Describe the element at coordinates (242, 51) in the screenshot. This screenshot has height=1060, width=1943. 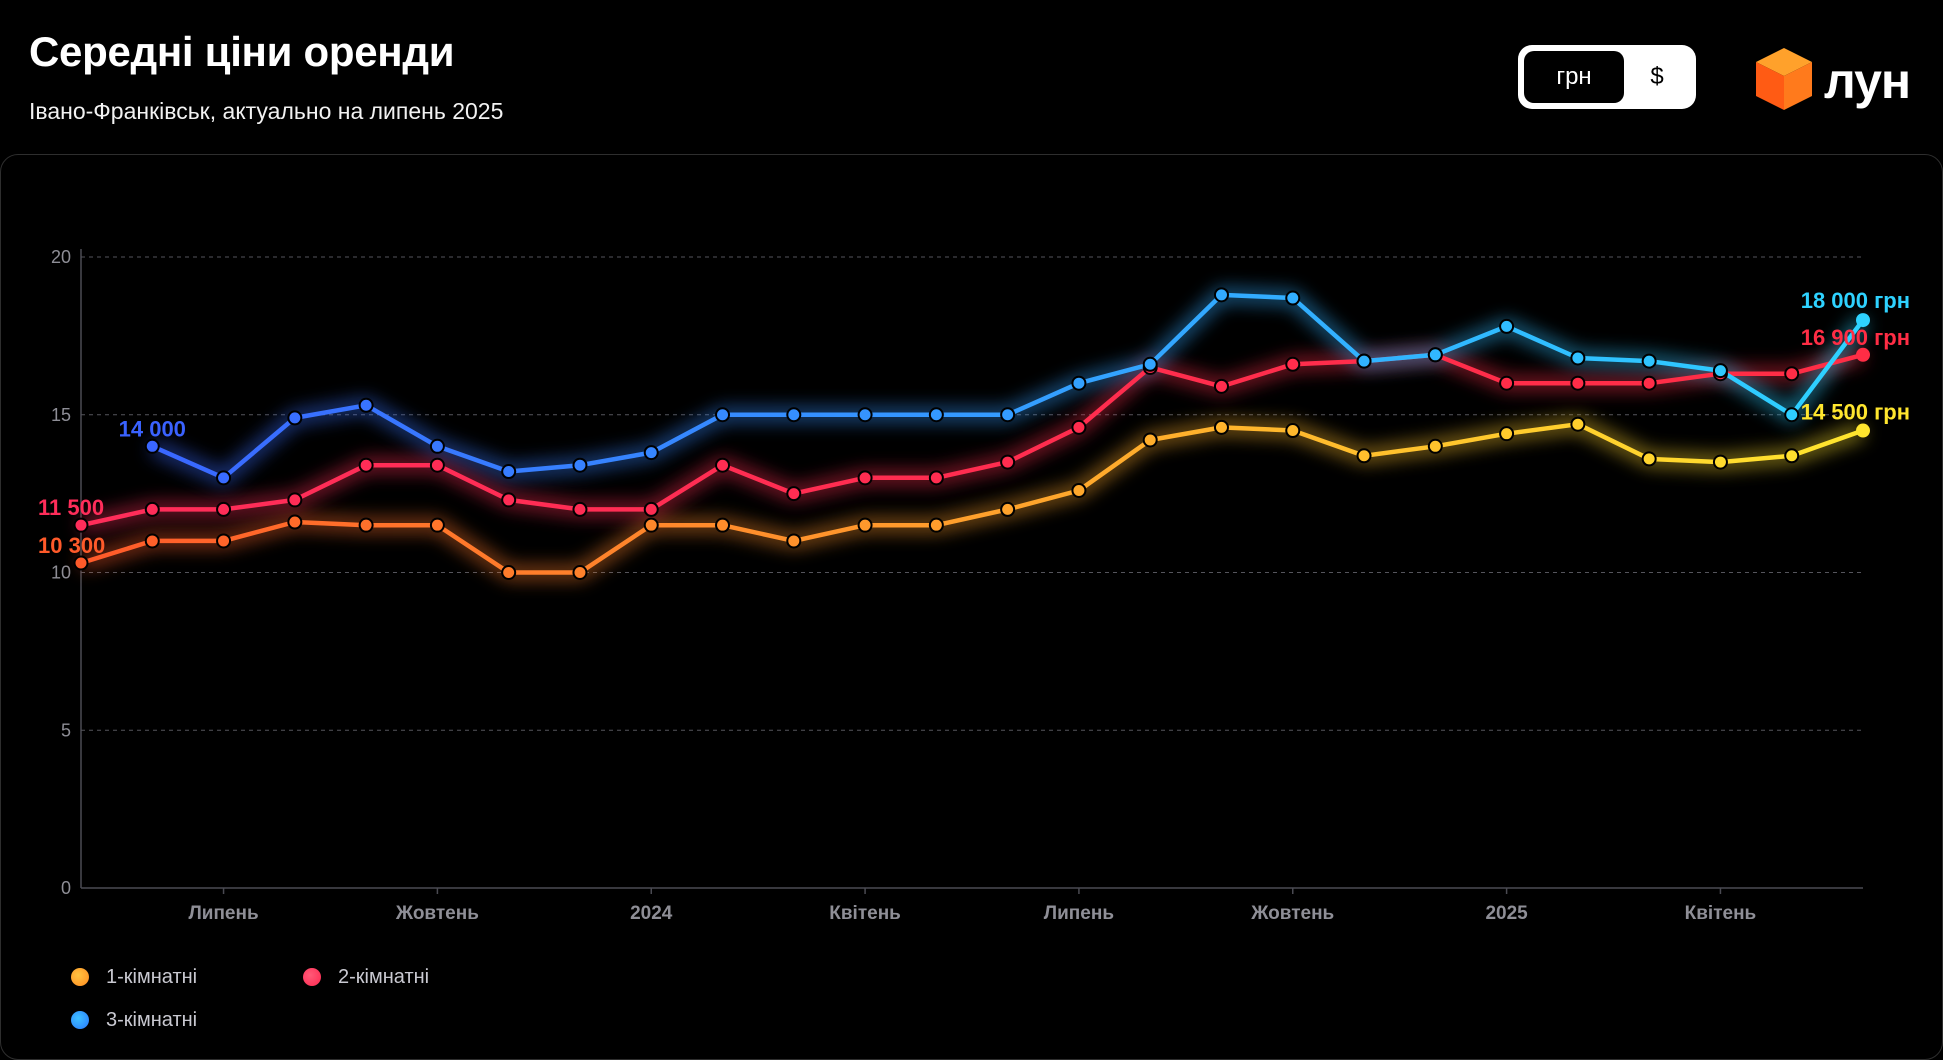
I see `page-title: Середні ціни оренди` at that location.